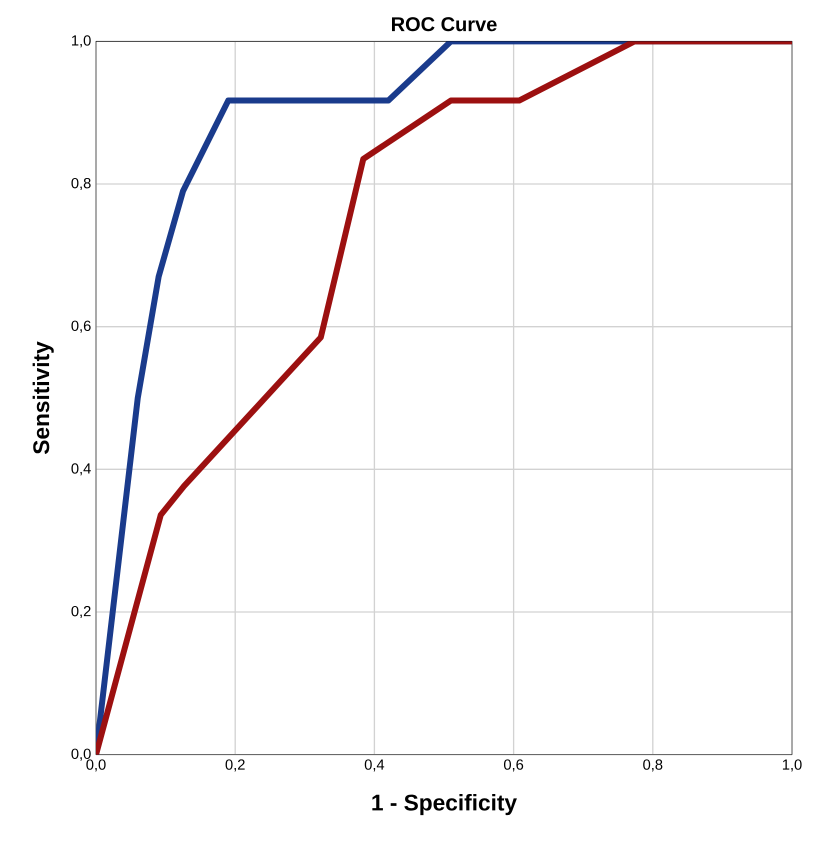 This screenshot has width=819, height=848. What do you see at coordinates (514, 765) in the screenshot?
I see `x-tick-label: 0,6` at bounding box center [514, 765].